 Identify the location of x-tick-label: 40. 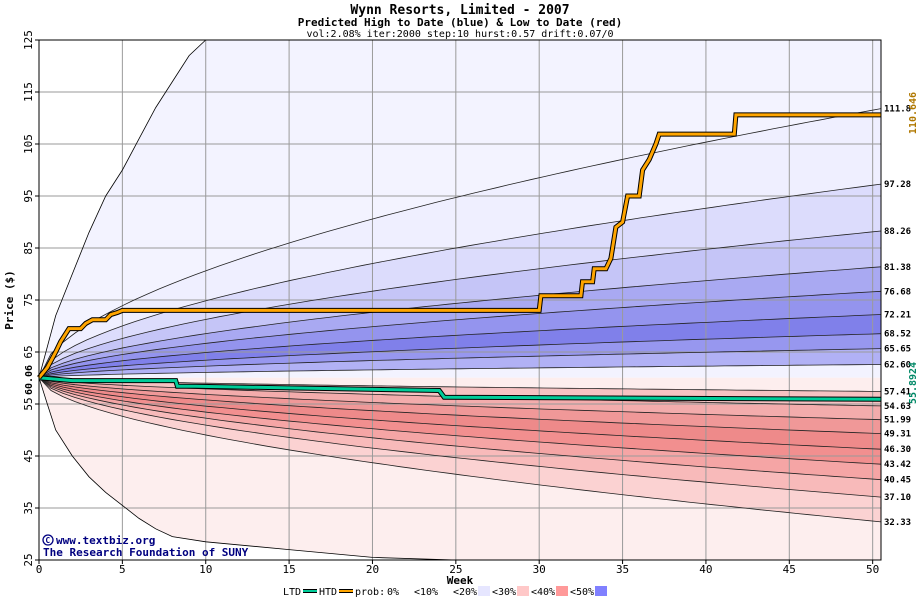
(705, 569).